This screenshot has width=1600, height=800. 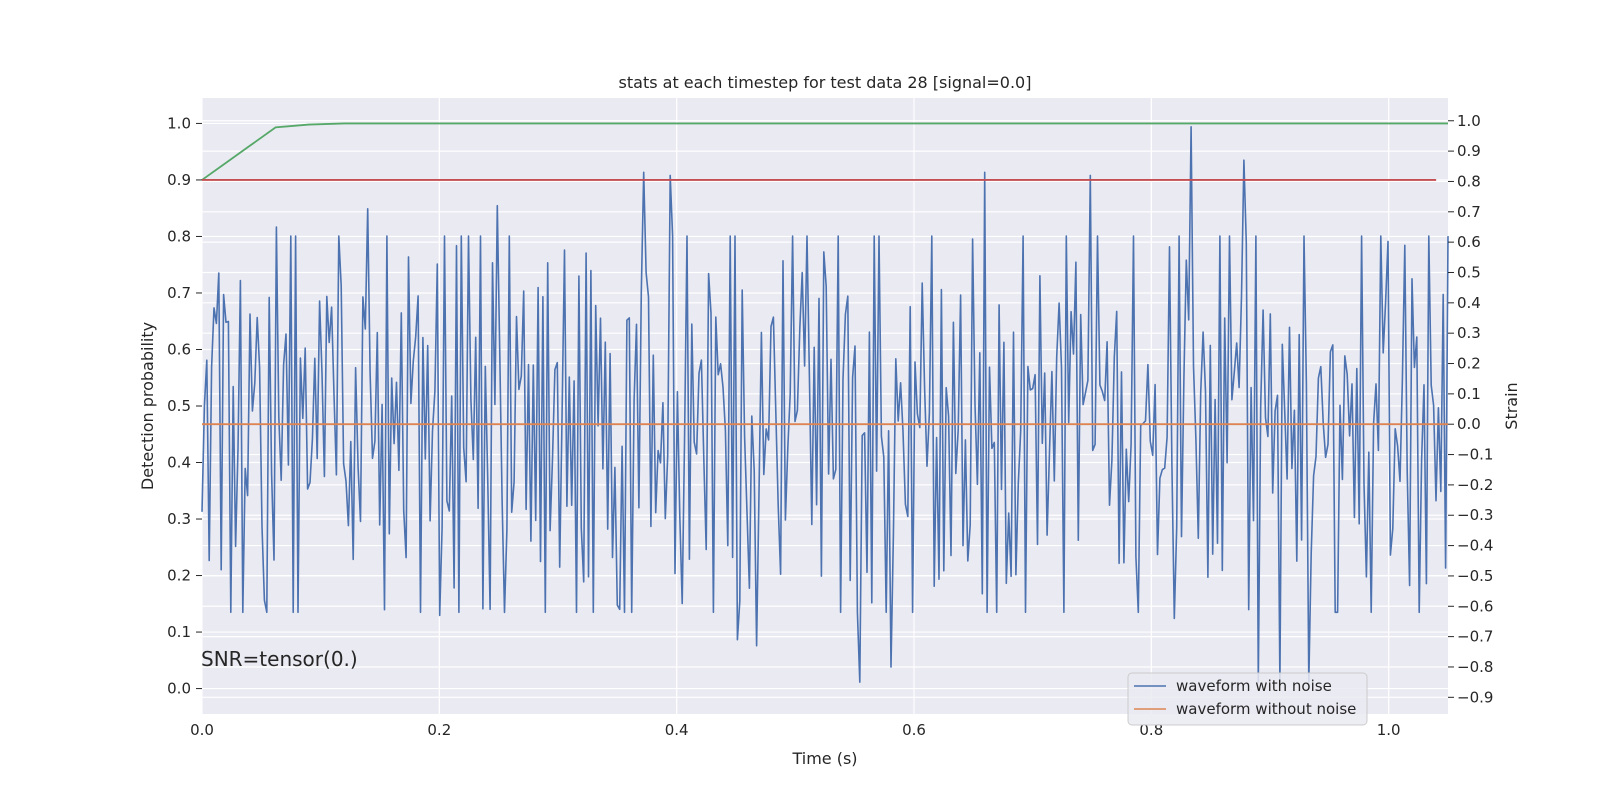 What do you see at coordinates (1475, 667) in the screenshot?
I see `right-y-tick-label: −0.8` at bounding box center [1475, 667].